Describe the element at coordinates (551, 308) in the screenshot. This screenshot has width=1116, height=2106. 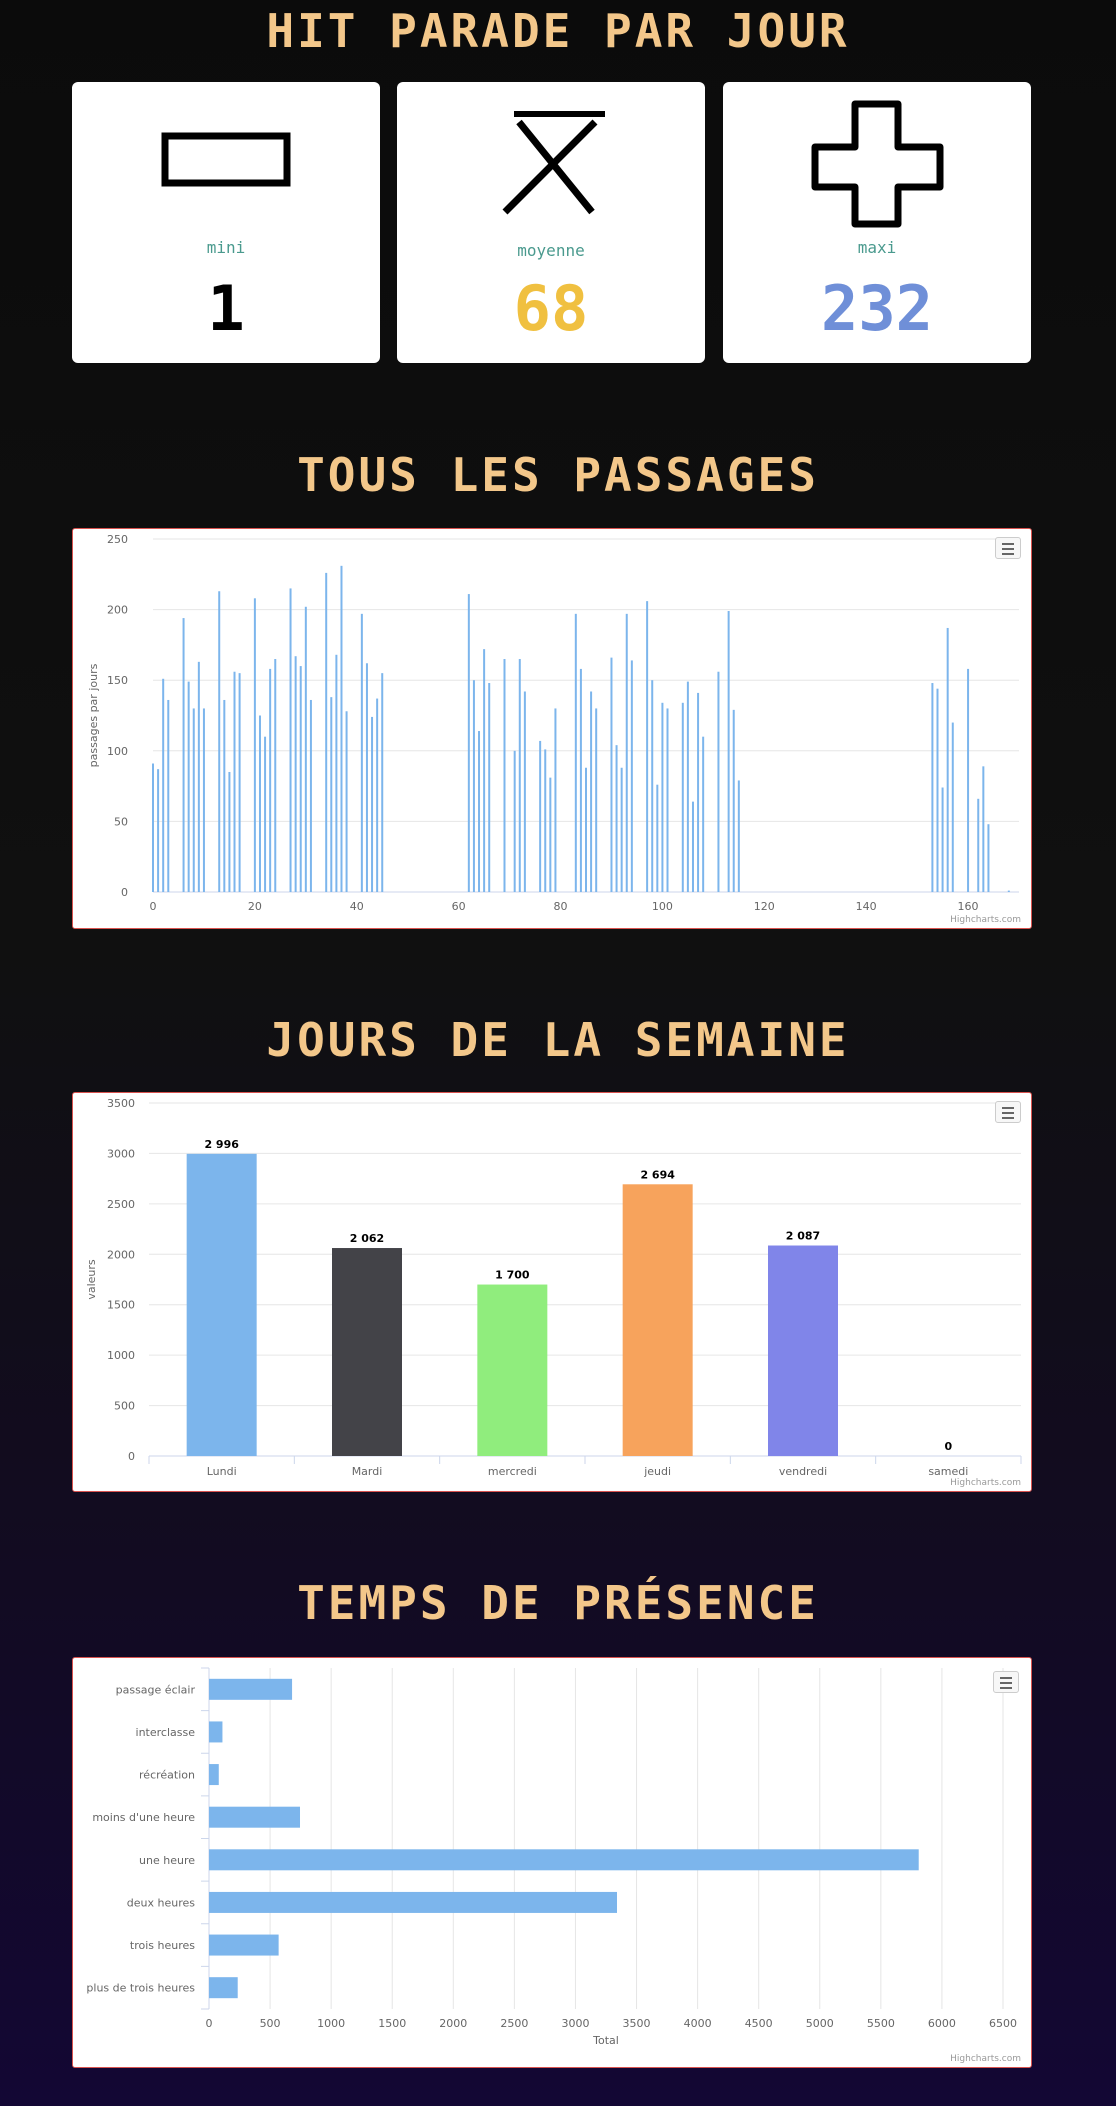
I see `stat-value-moyenne: 68` at that location.